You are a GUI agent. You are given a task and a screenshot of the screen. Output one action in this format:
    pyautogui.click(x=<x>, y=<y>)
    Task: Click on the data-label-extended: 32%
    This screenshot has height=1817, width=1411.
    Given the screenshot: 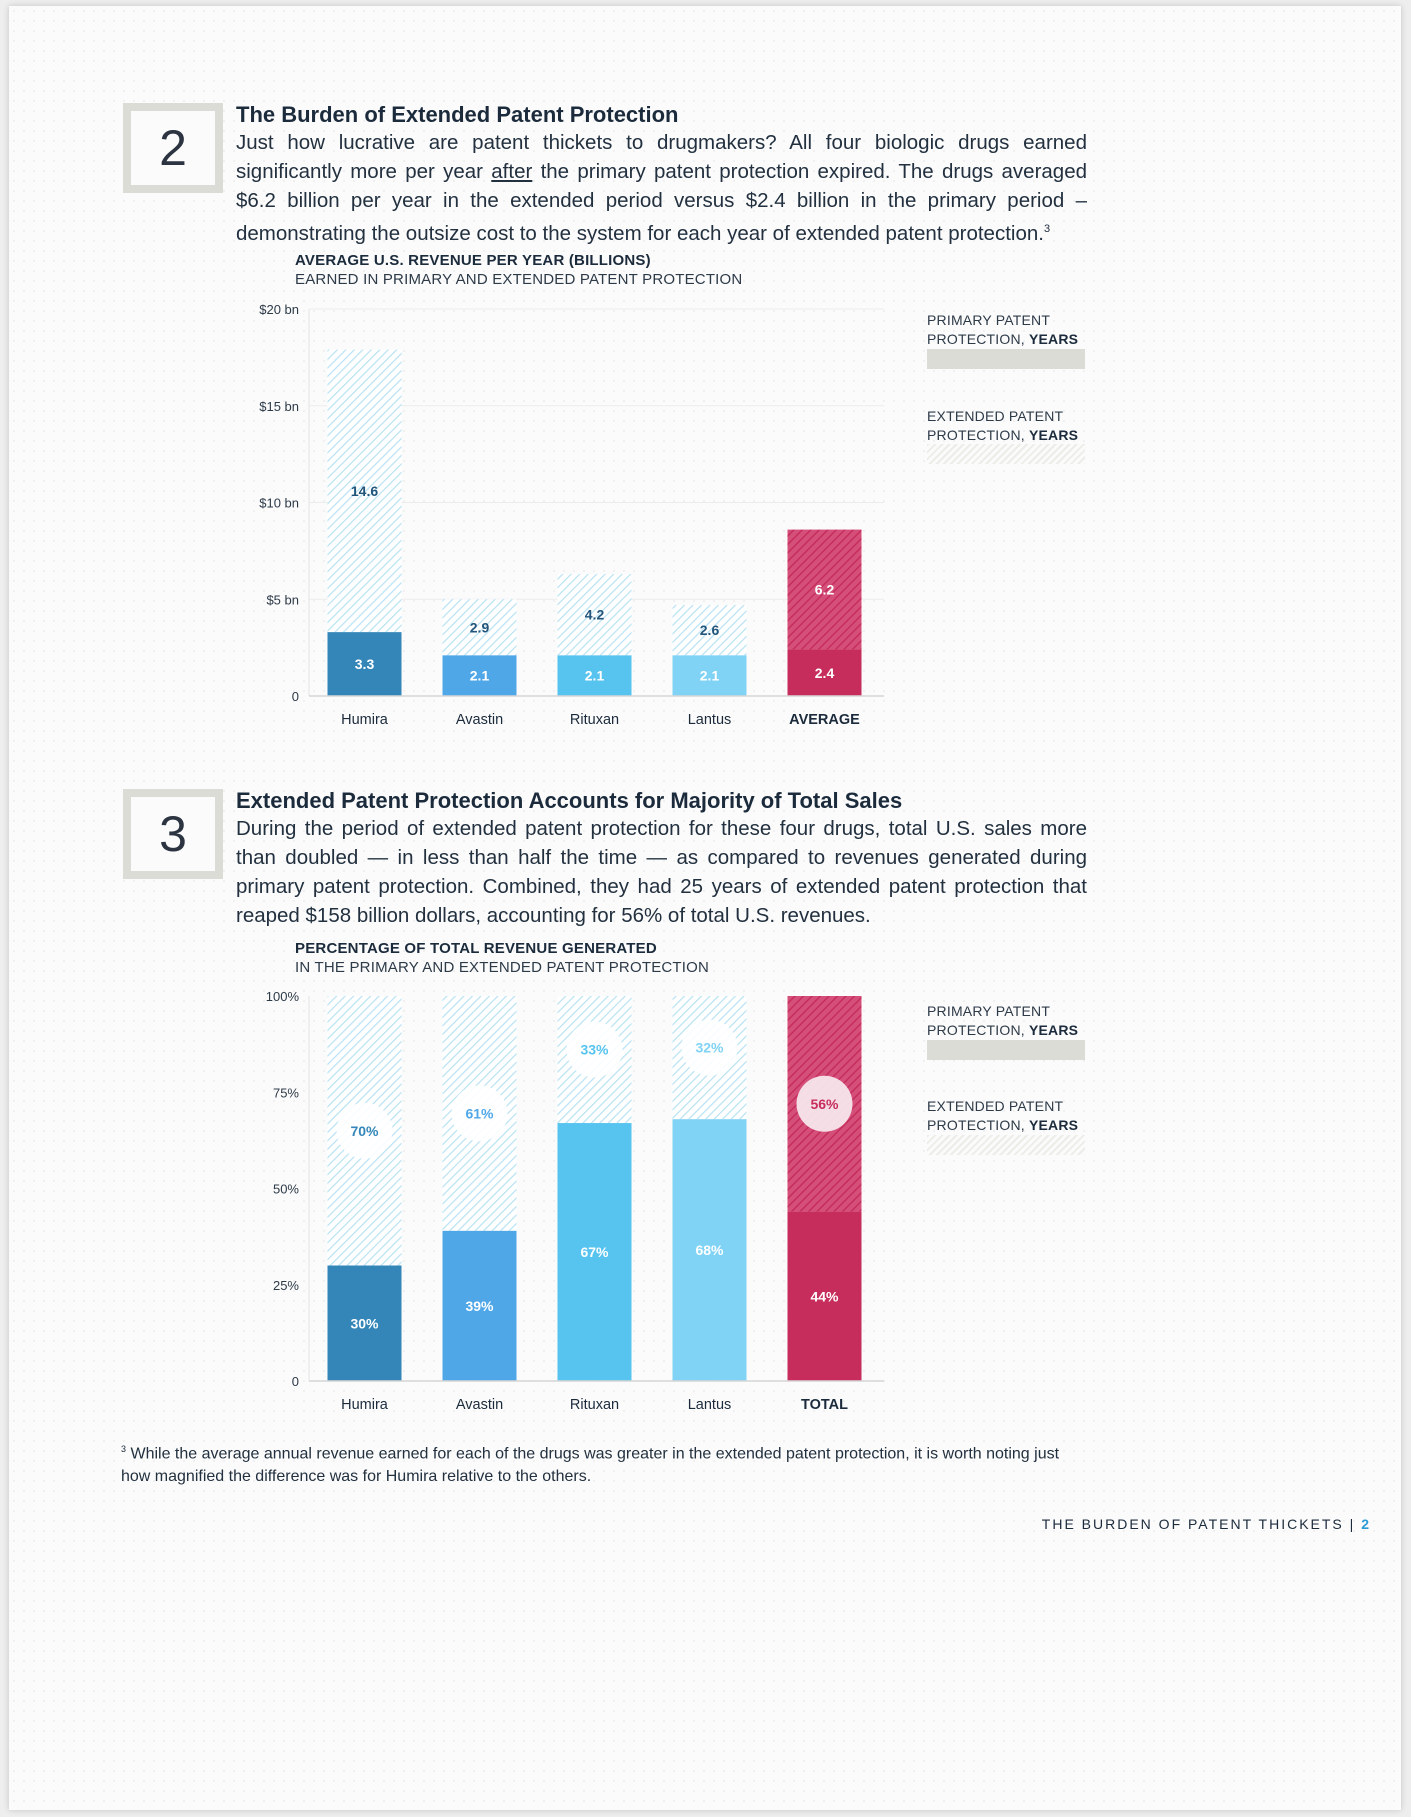 What is the action you would take?
    pyautogui.click(x=709, y=1048)
    